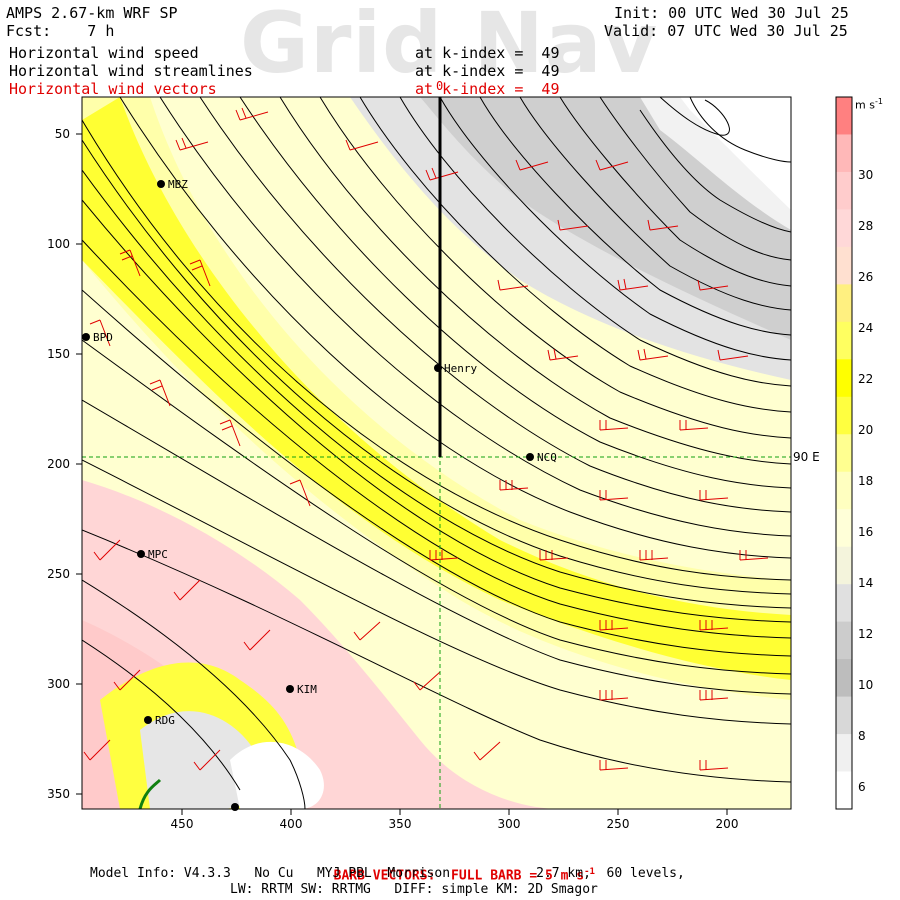 This screenshot has width=900, height=900. I want to click on colorbar-label: 20, so click(866, 430).